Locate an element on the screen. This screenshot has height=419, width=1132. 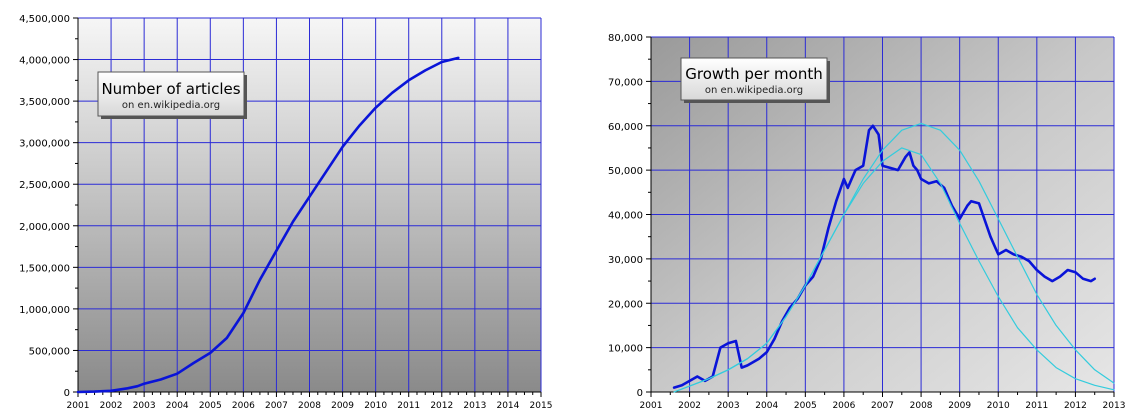
articles-x-tick-label: 2010 is located at coordinates (375, 406).